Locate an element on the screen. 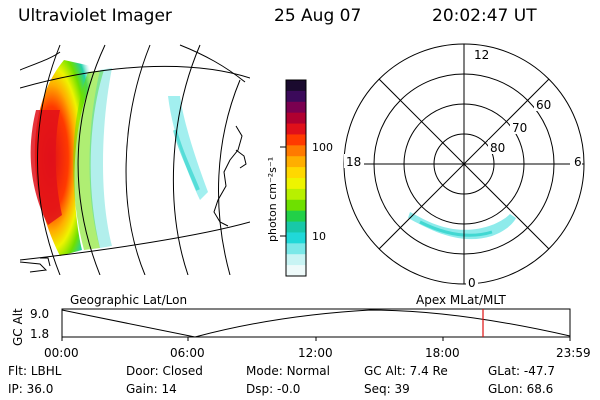  info-ip: IP: 36.0 is located at coordinates (31, 389).